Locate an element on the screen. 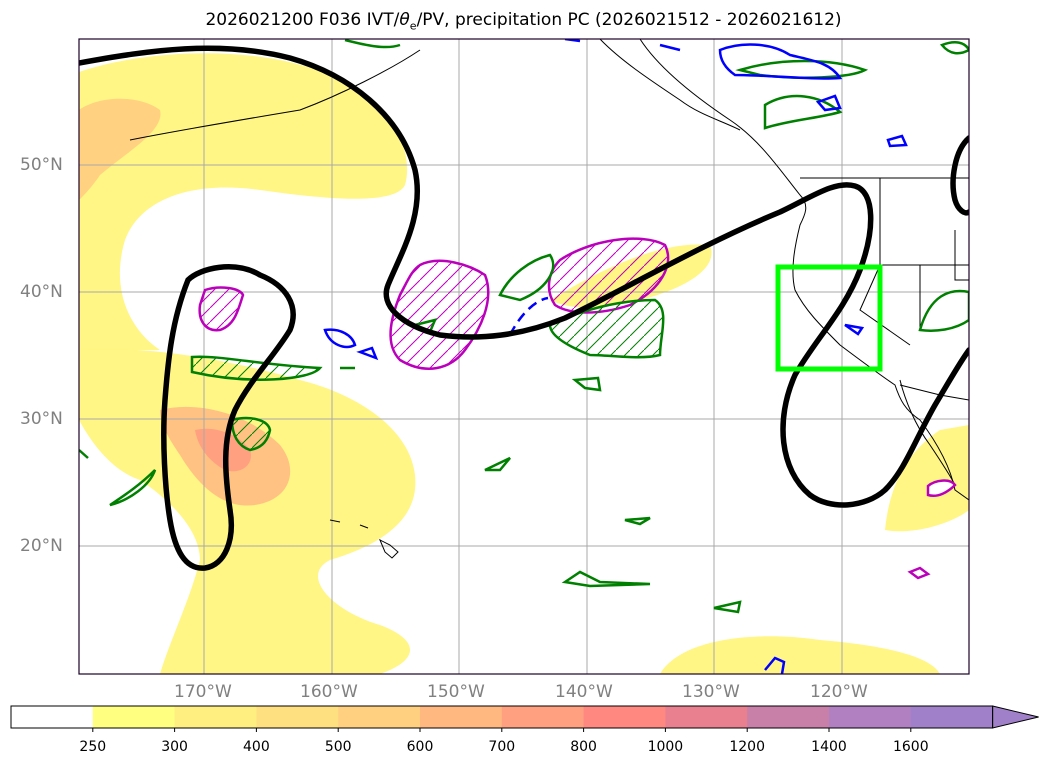  lon-label-130w: 130°W is located at coordinates (711, 692).